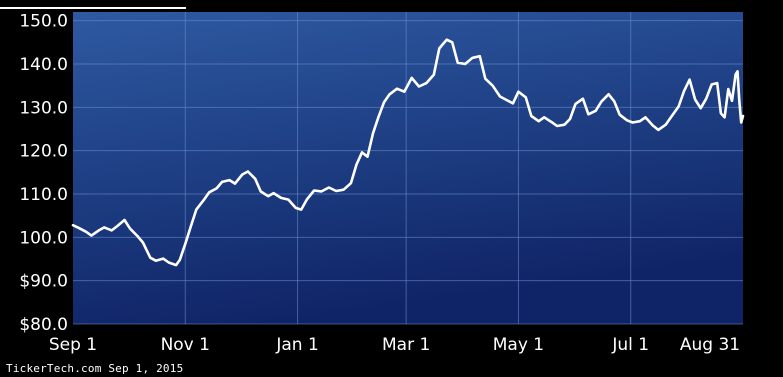 This screenshot has width=783, height=377. Describe the element at coordinates (93, 4) in the screenshot. I see `chart-title-link` at that location.